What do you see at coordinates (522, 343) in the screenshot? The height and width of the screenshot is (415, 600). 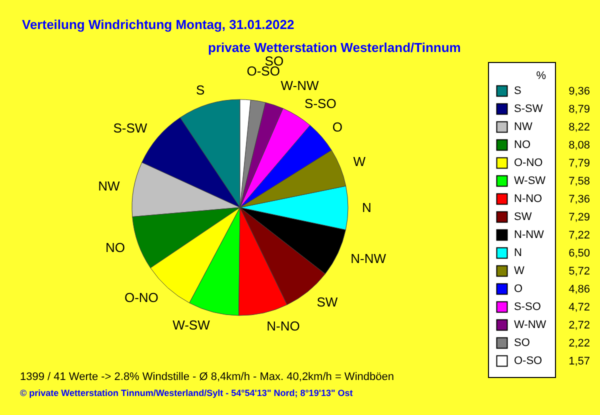 I see `legend-label: SO` at bounding box center [522, 343].